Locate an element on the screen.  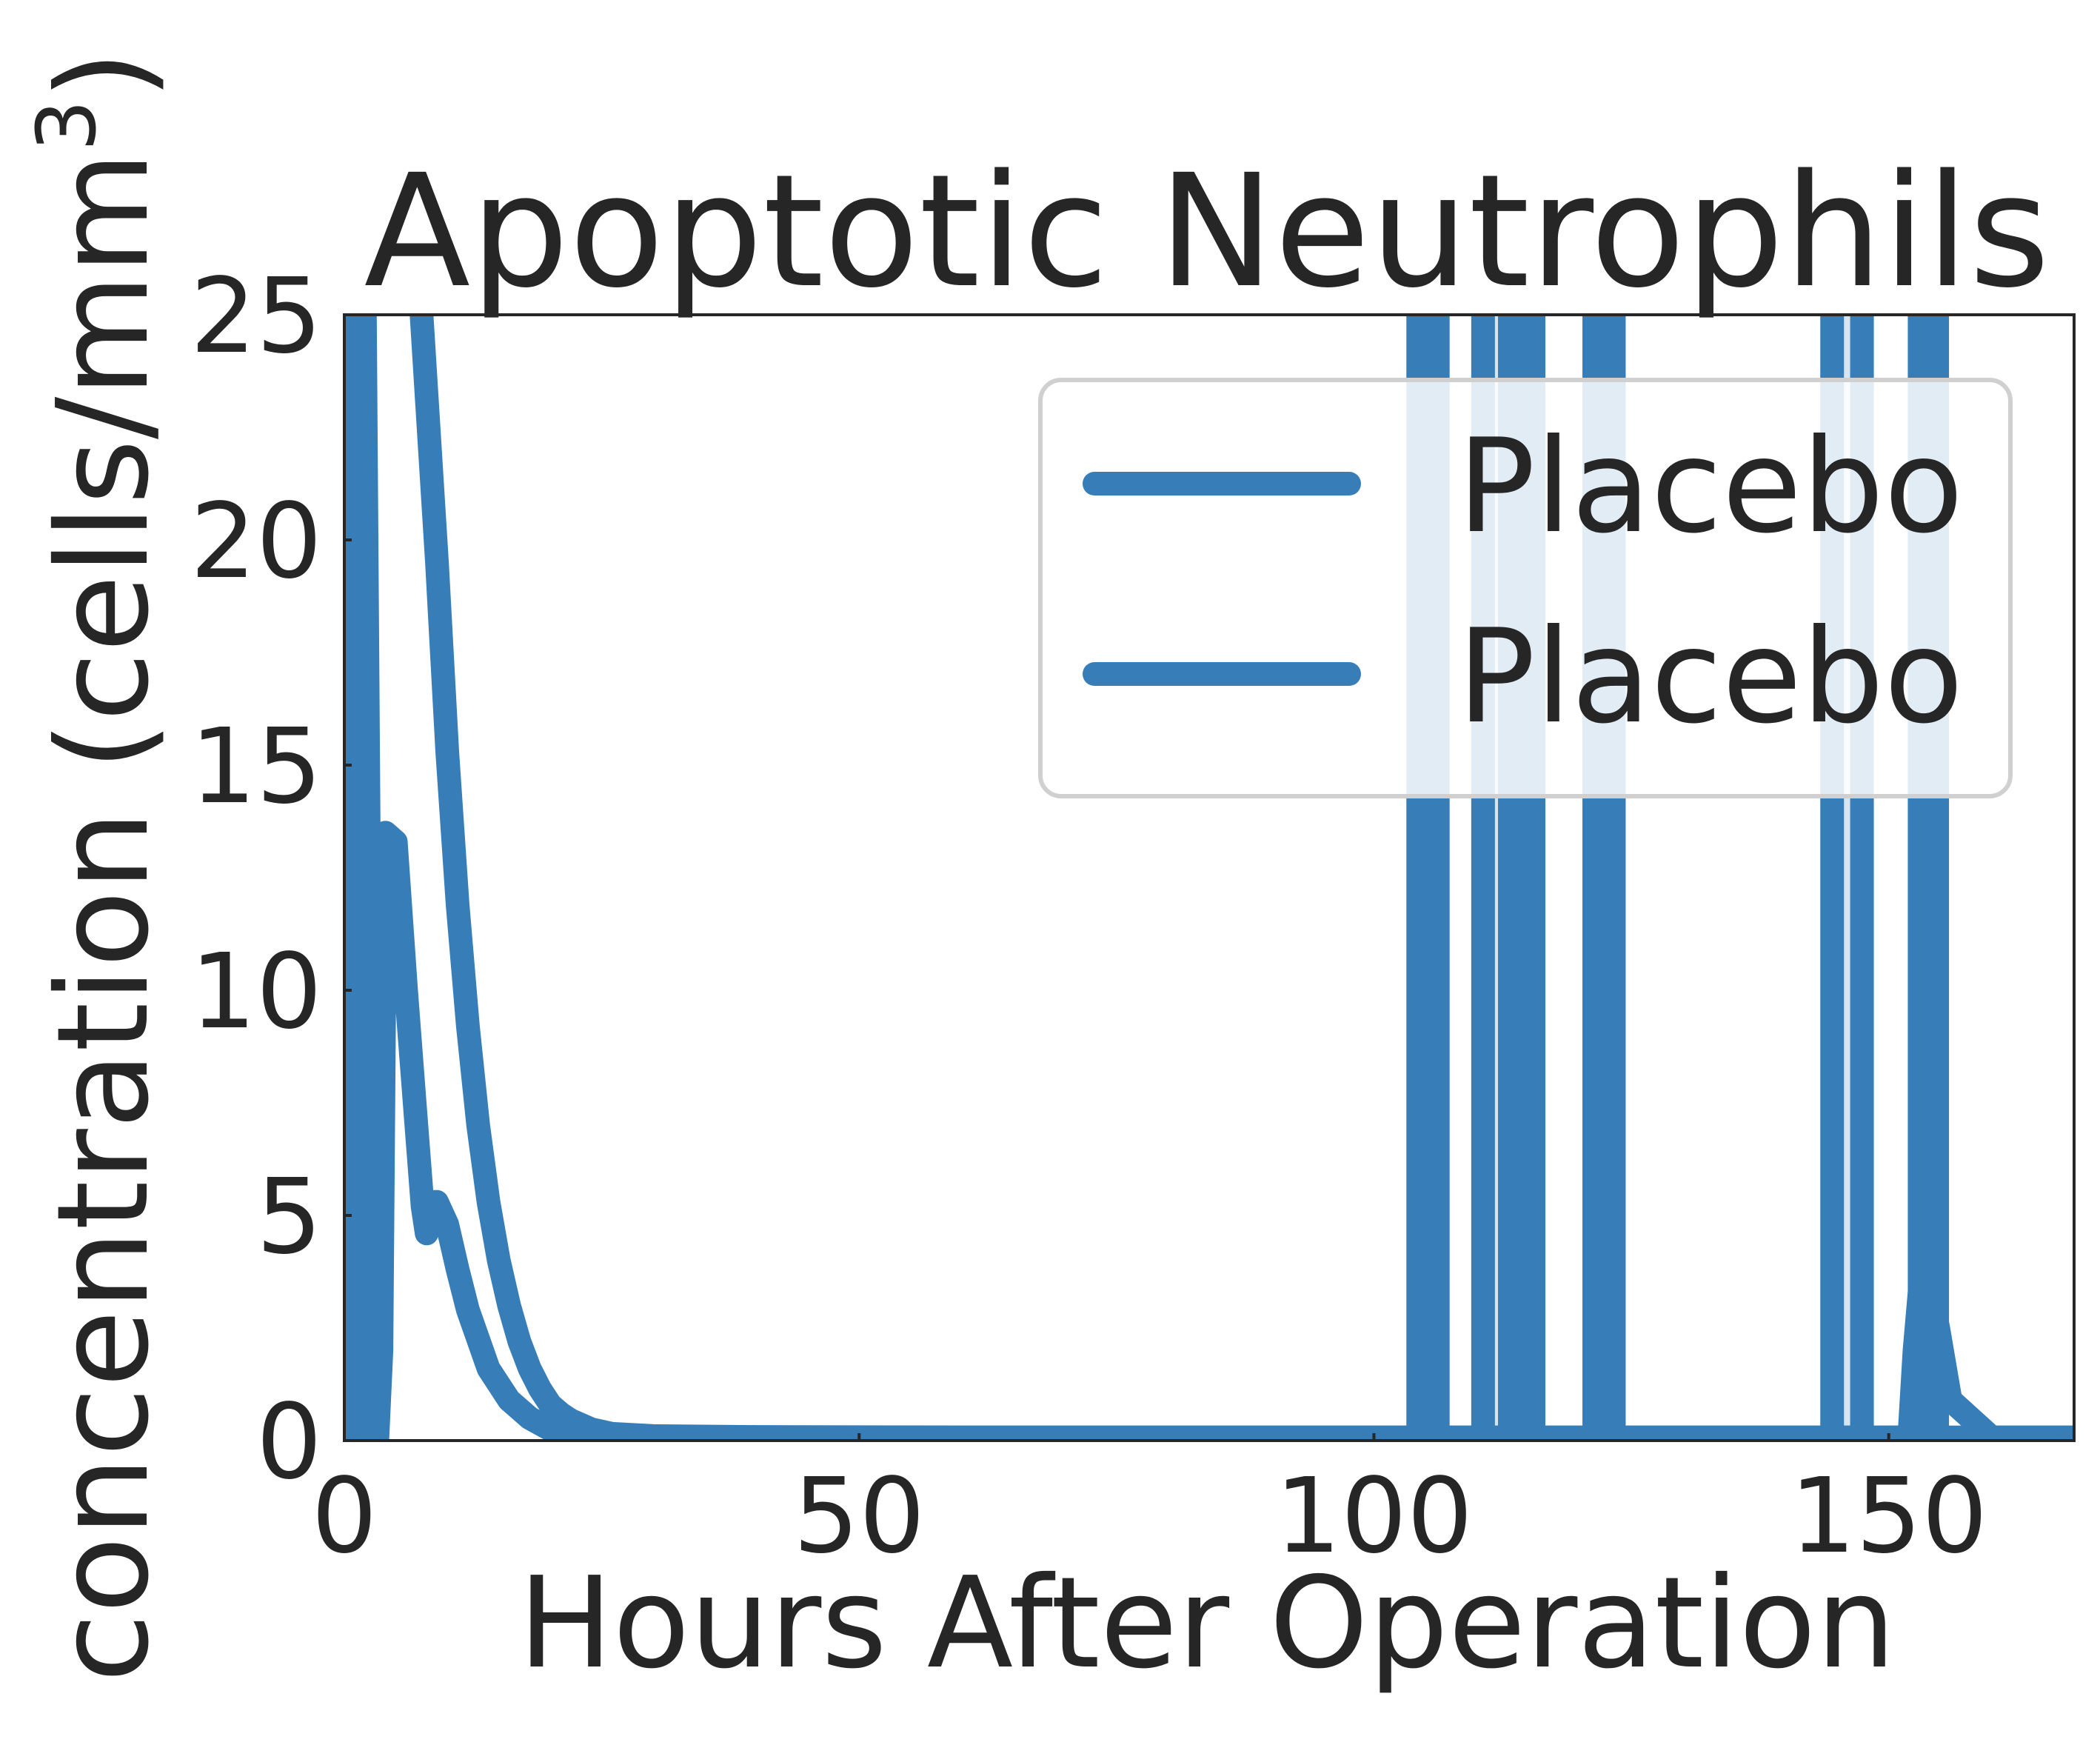
y-axis-label-close: ) is located at coordinates (103, 74).